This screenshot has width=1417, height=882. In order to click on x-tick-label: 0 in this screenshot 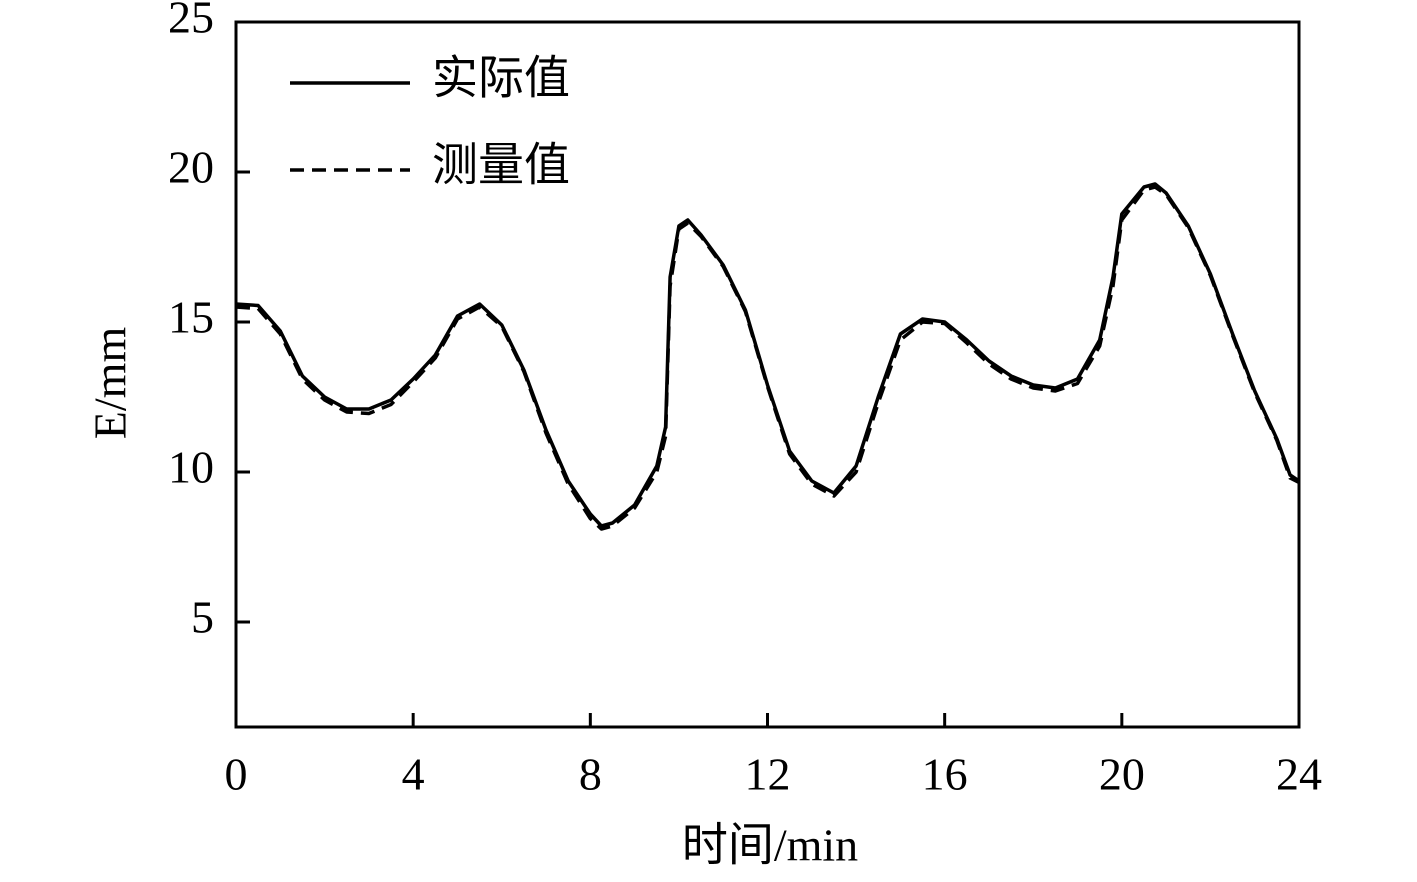, I will do `click(236, 774)`.